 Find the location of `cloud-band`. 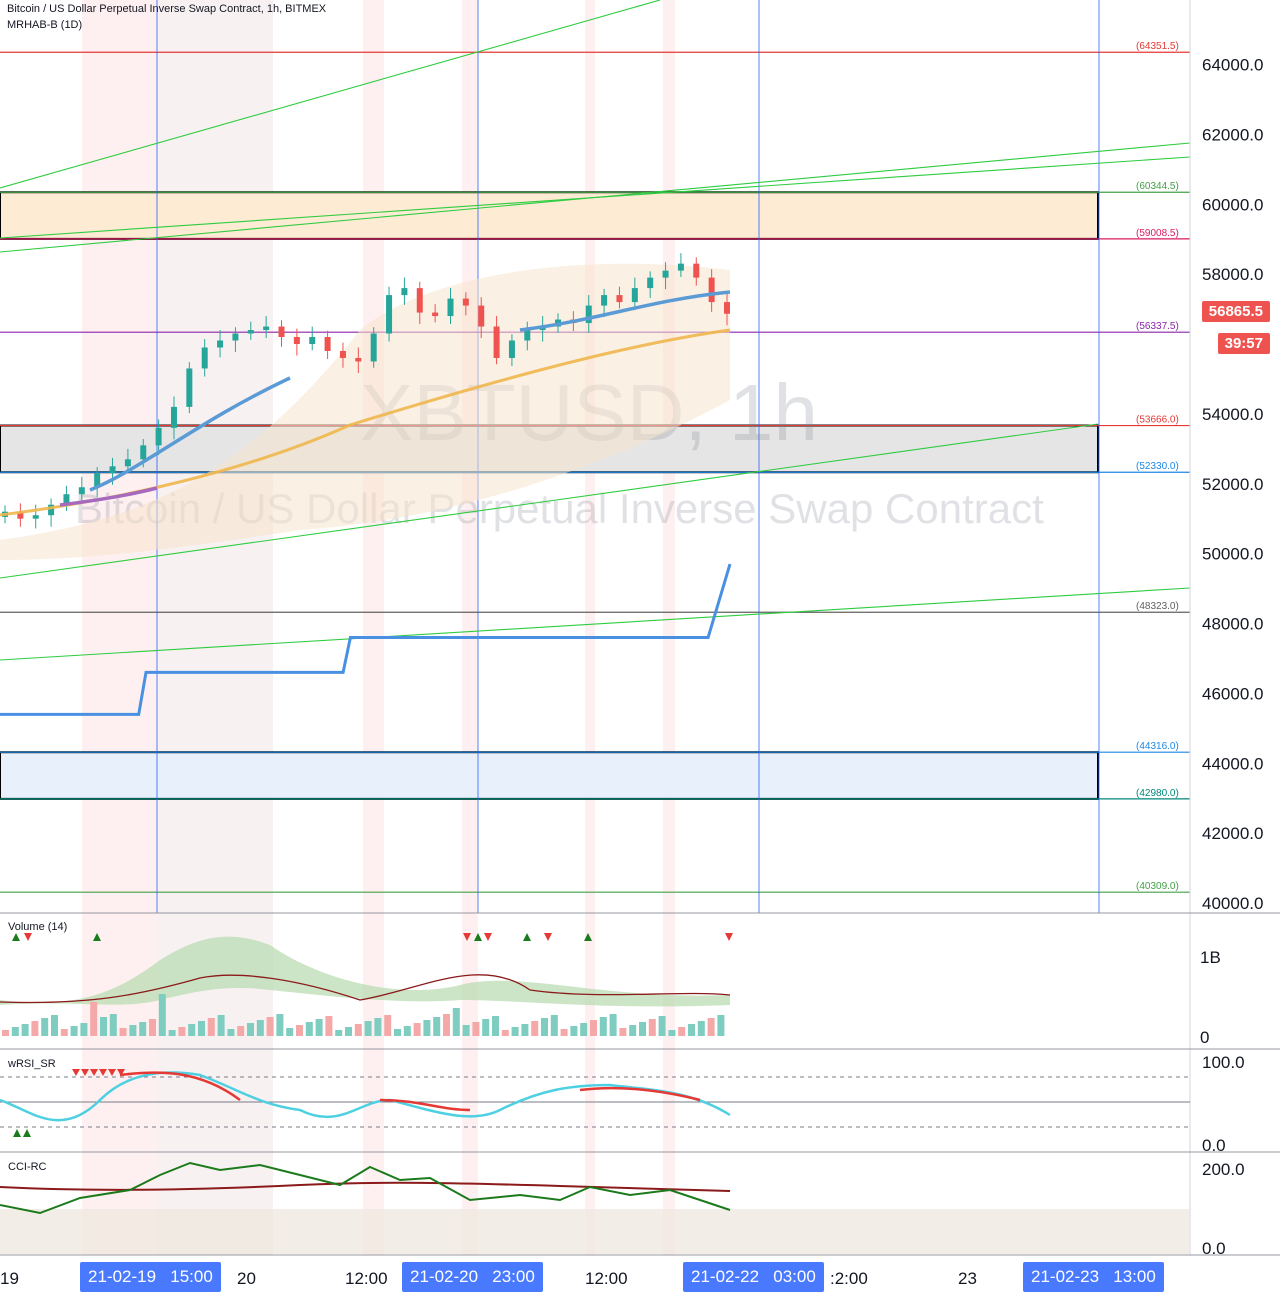

cloud-band is located at coordinates (365, 411).